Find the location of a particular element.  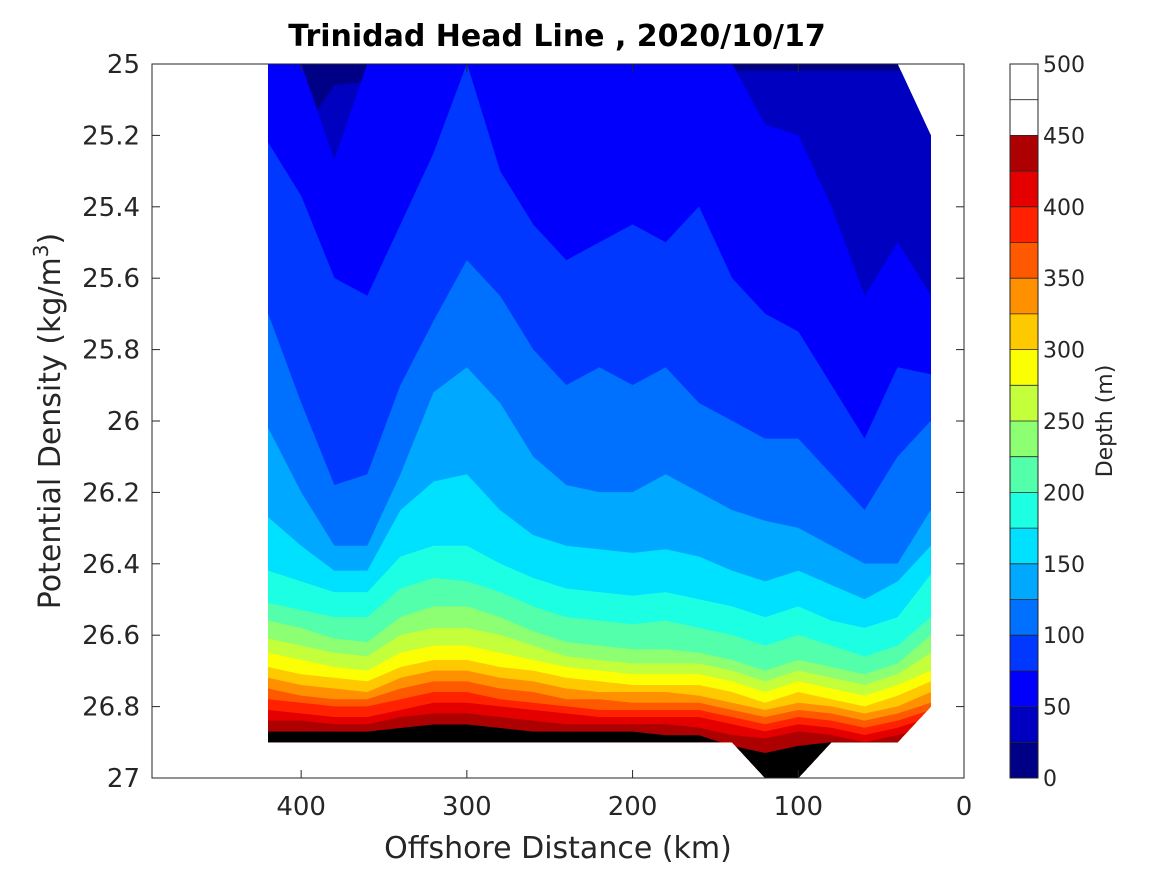

x-tick-label: 0 is located at coordinates (964, 807).